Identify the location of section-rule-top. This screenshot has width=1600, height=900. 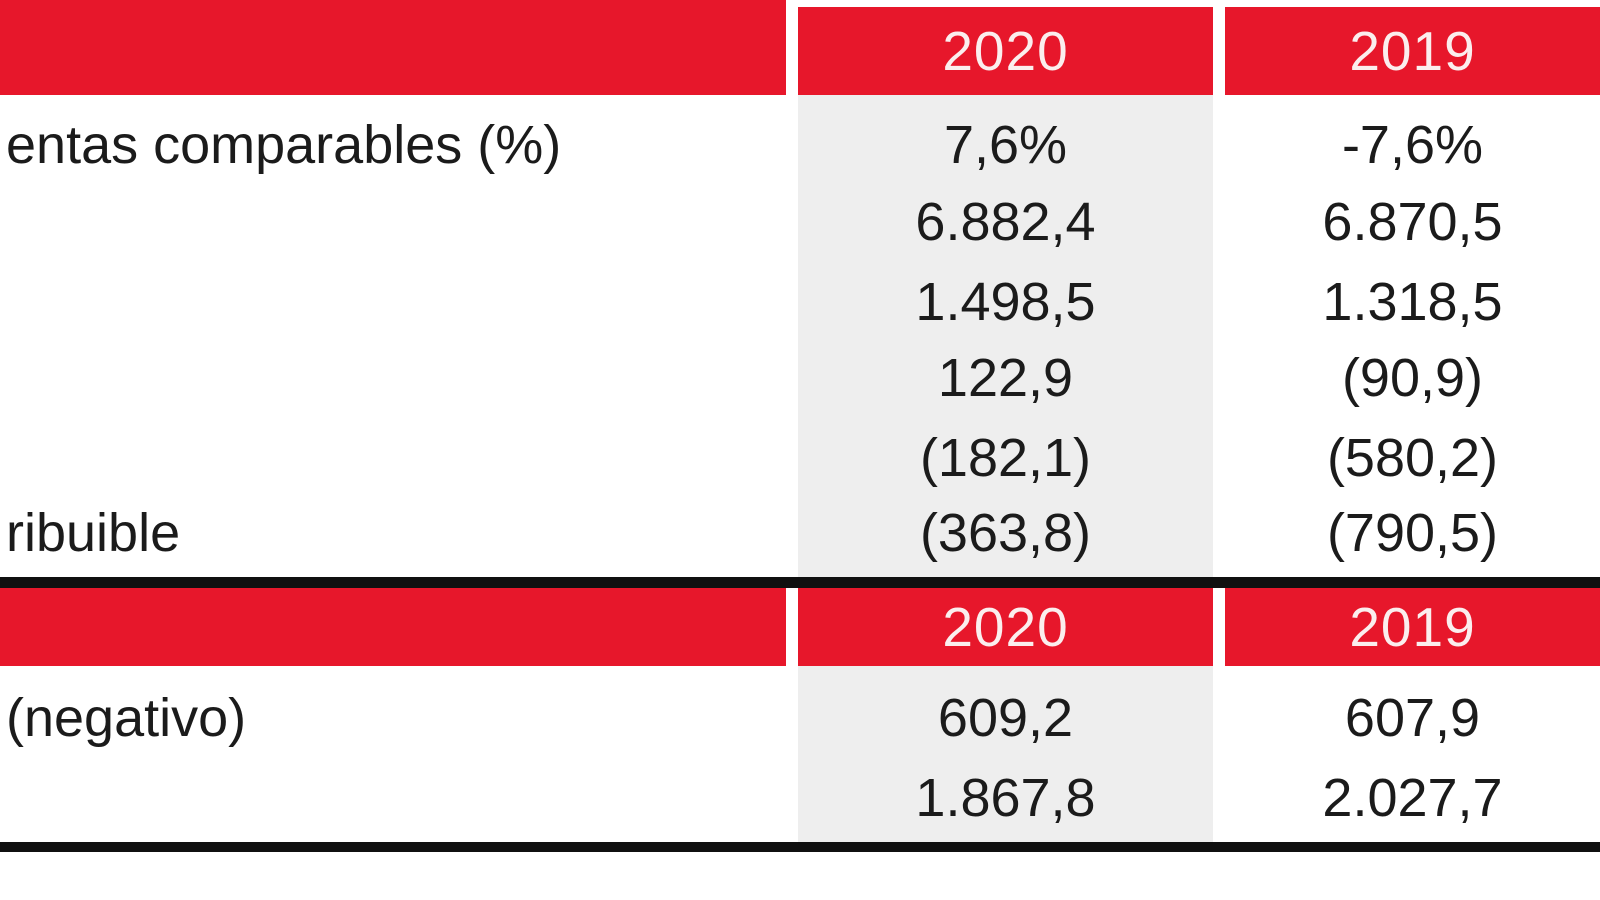
(800, 582).